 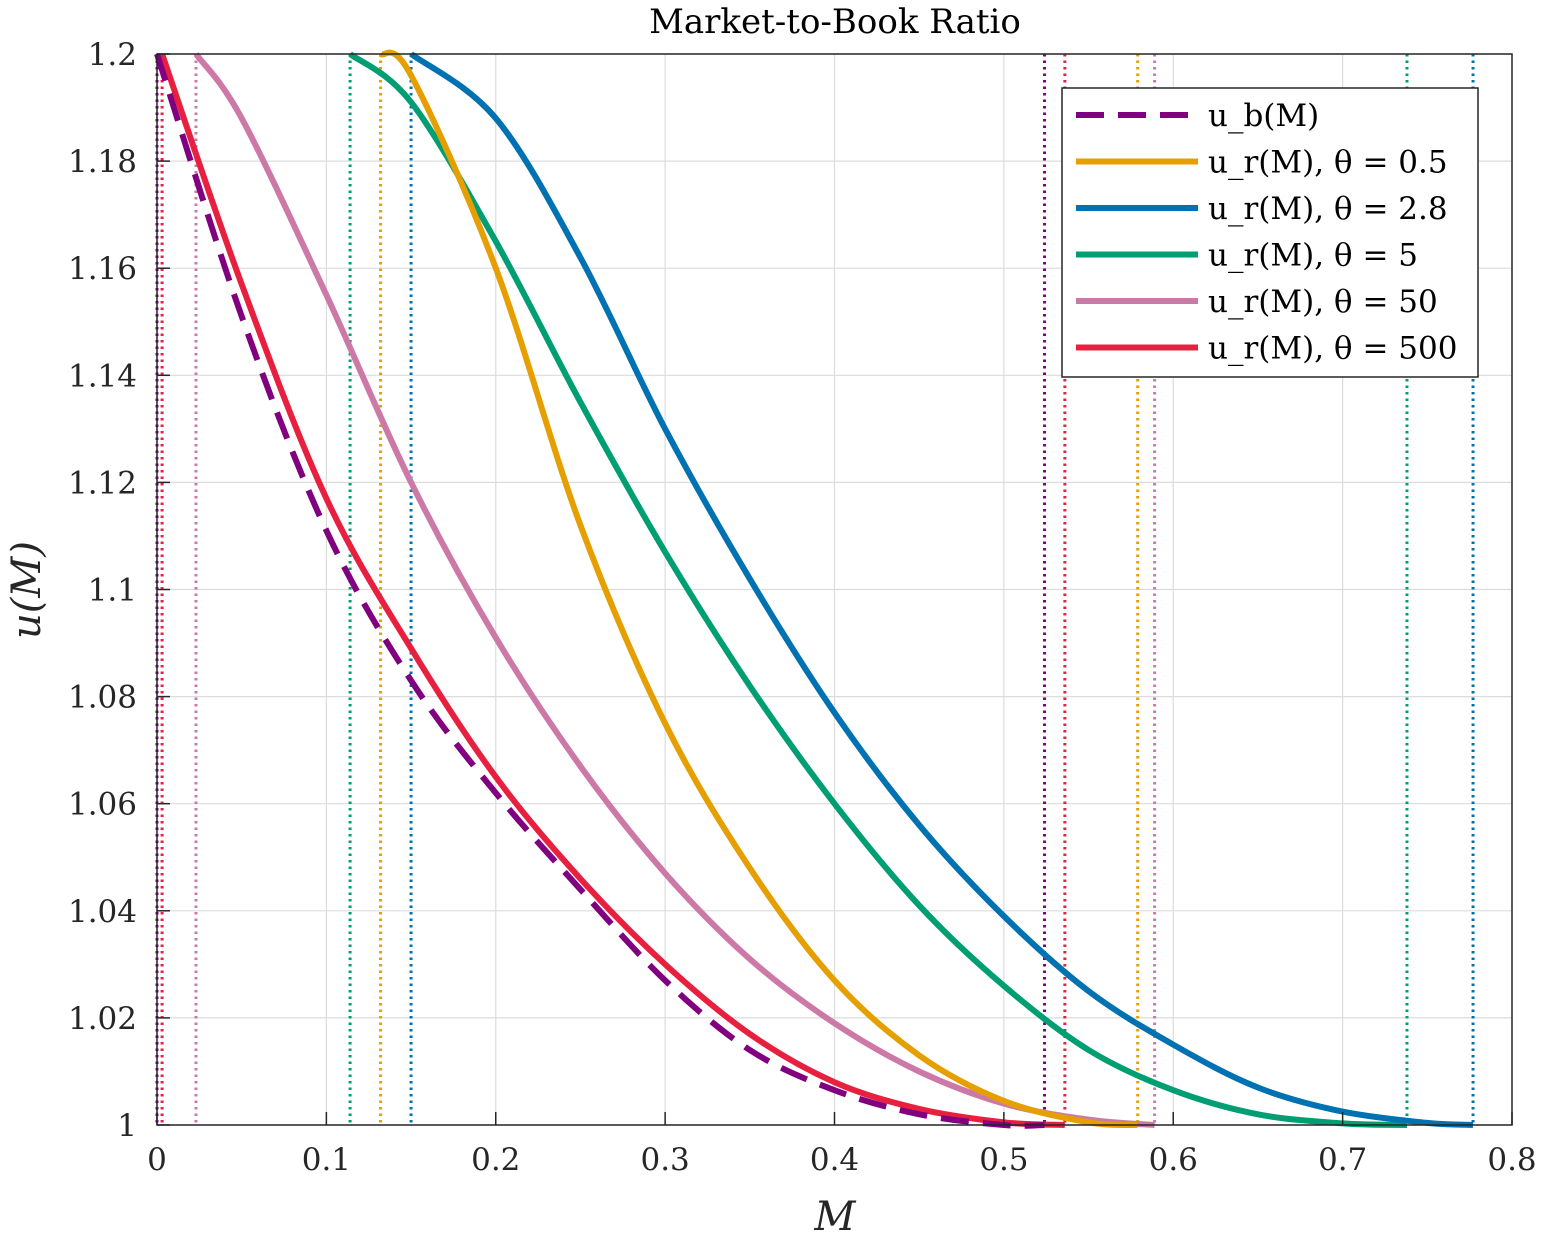 What do you see at coordinates (1263, 116) in the screenshot?
I see `legend-label: u_b(M)` at bounding box center [1263, 116].